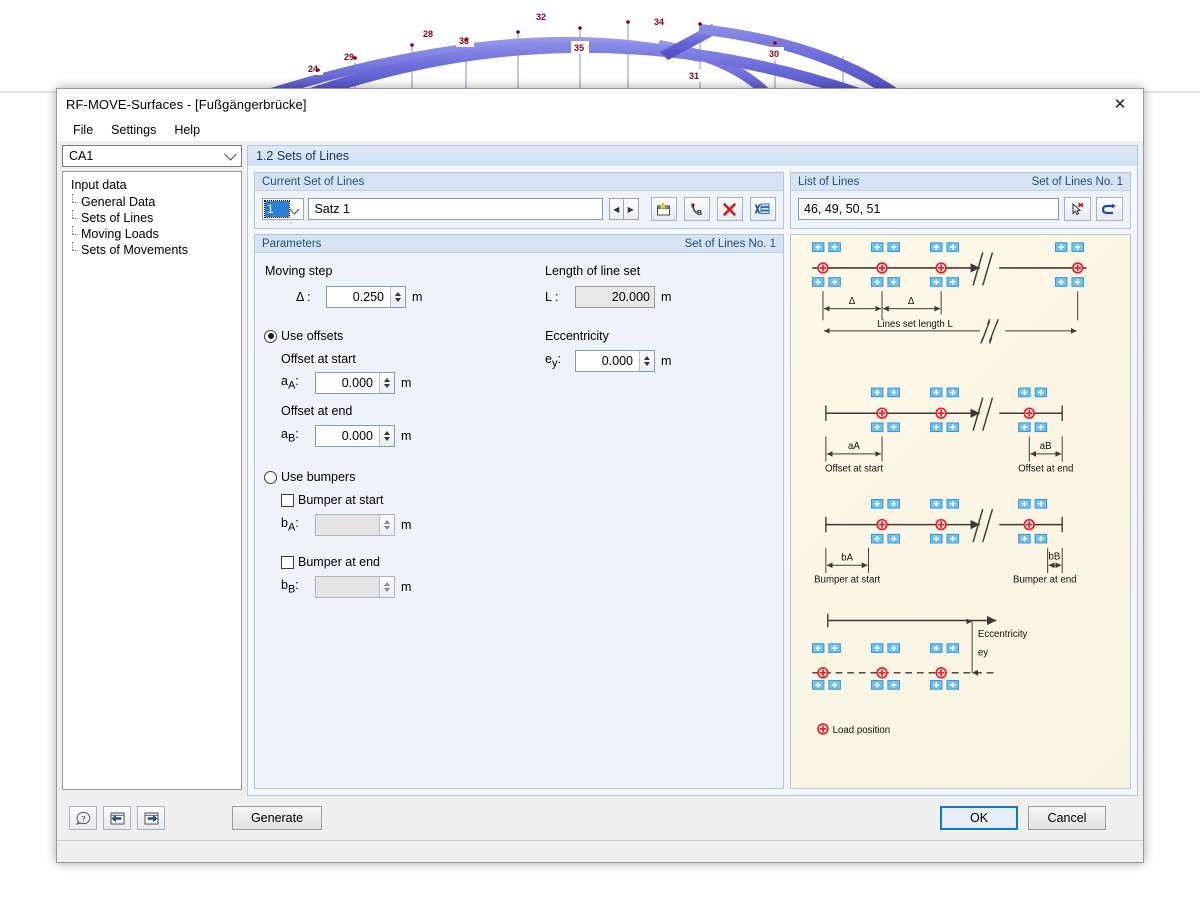 The height and width of the screenshot is (900, 1200). What do you see at coordinates (386, 525) in the screenshot?
I see `bA-stepper` at bounding box center [386, 525].